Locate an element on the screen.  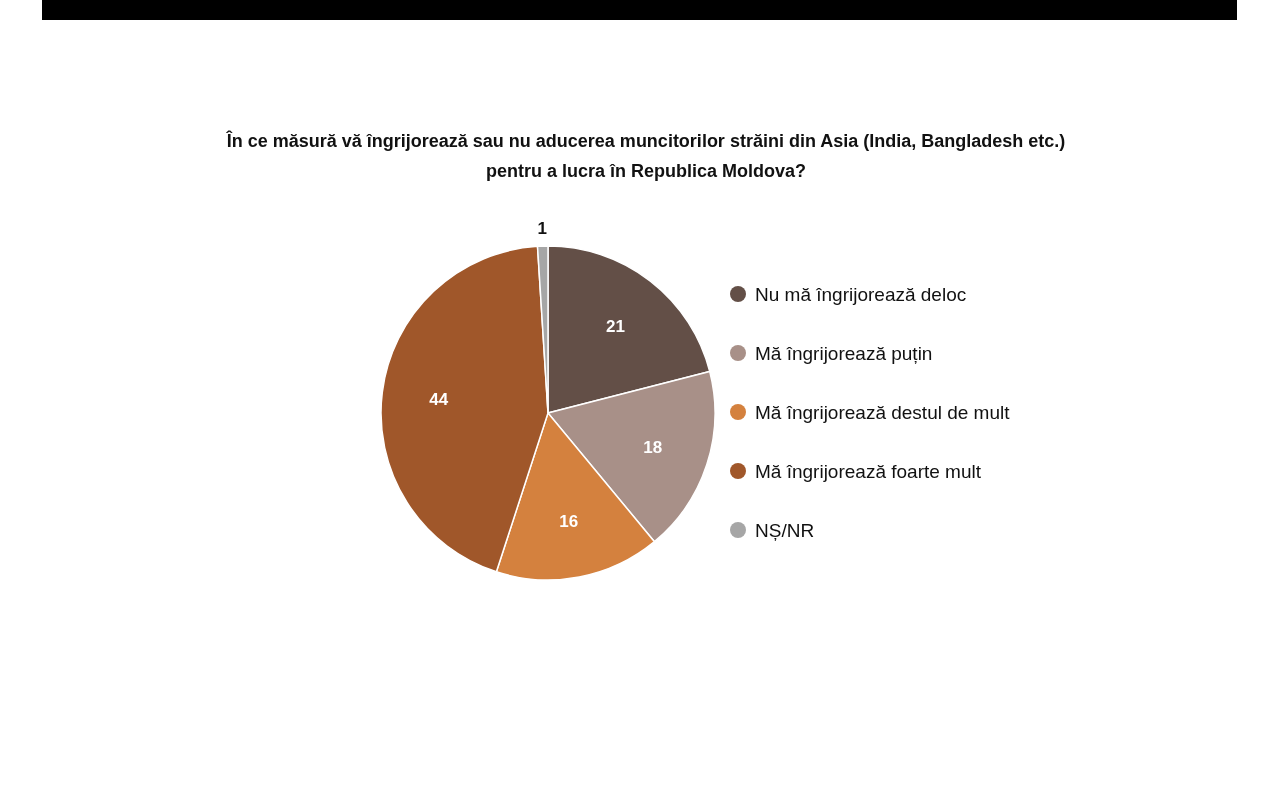
data-label: 44 is located at coordinates (439, 400).